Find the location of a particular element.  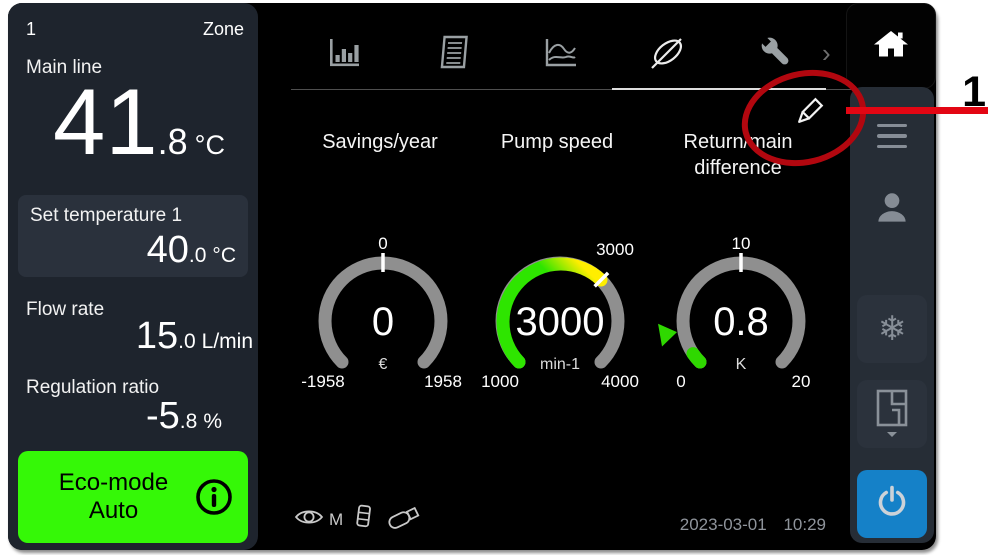

date-value: 2023-03-01 is located at coordinates (723, 524).